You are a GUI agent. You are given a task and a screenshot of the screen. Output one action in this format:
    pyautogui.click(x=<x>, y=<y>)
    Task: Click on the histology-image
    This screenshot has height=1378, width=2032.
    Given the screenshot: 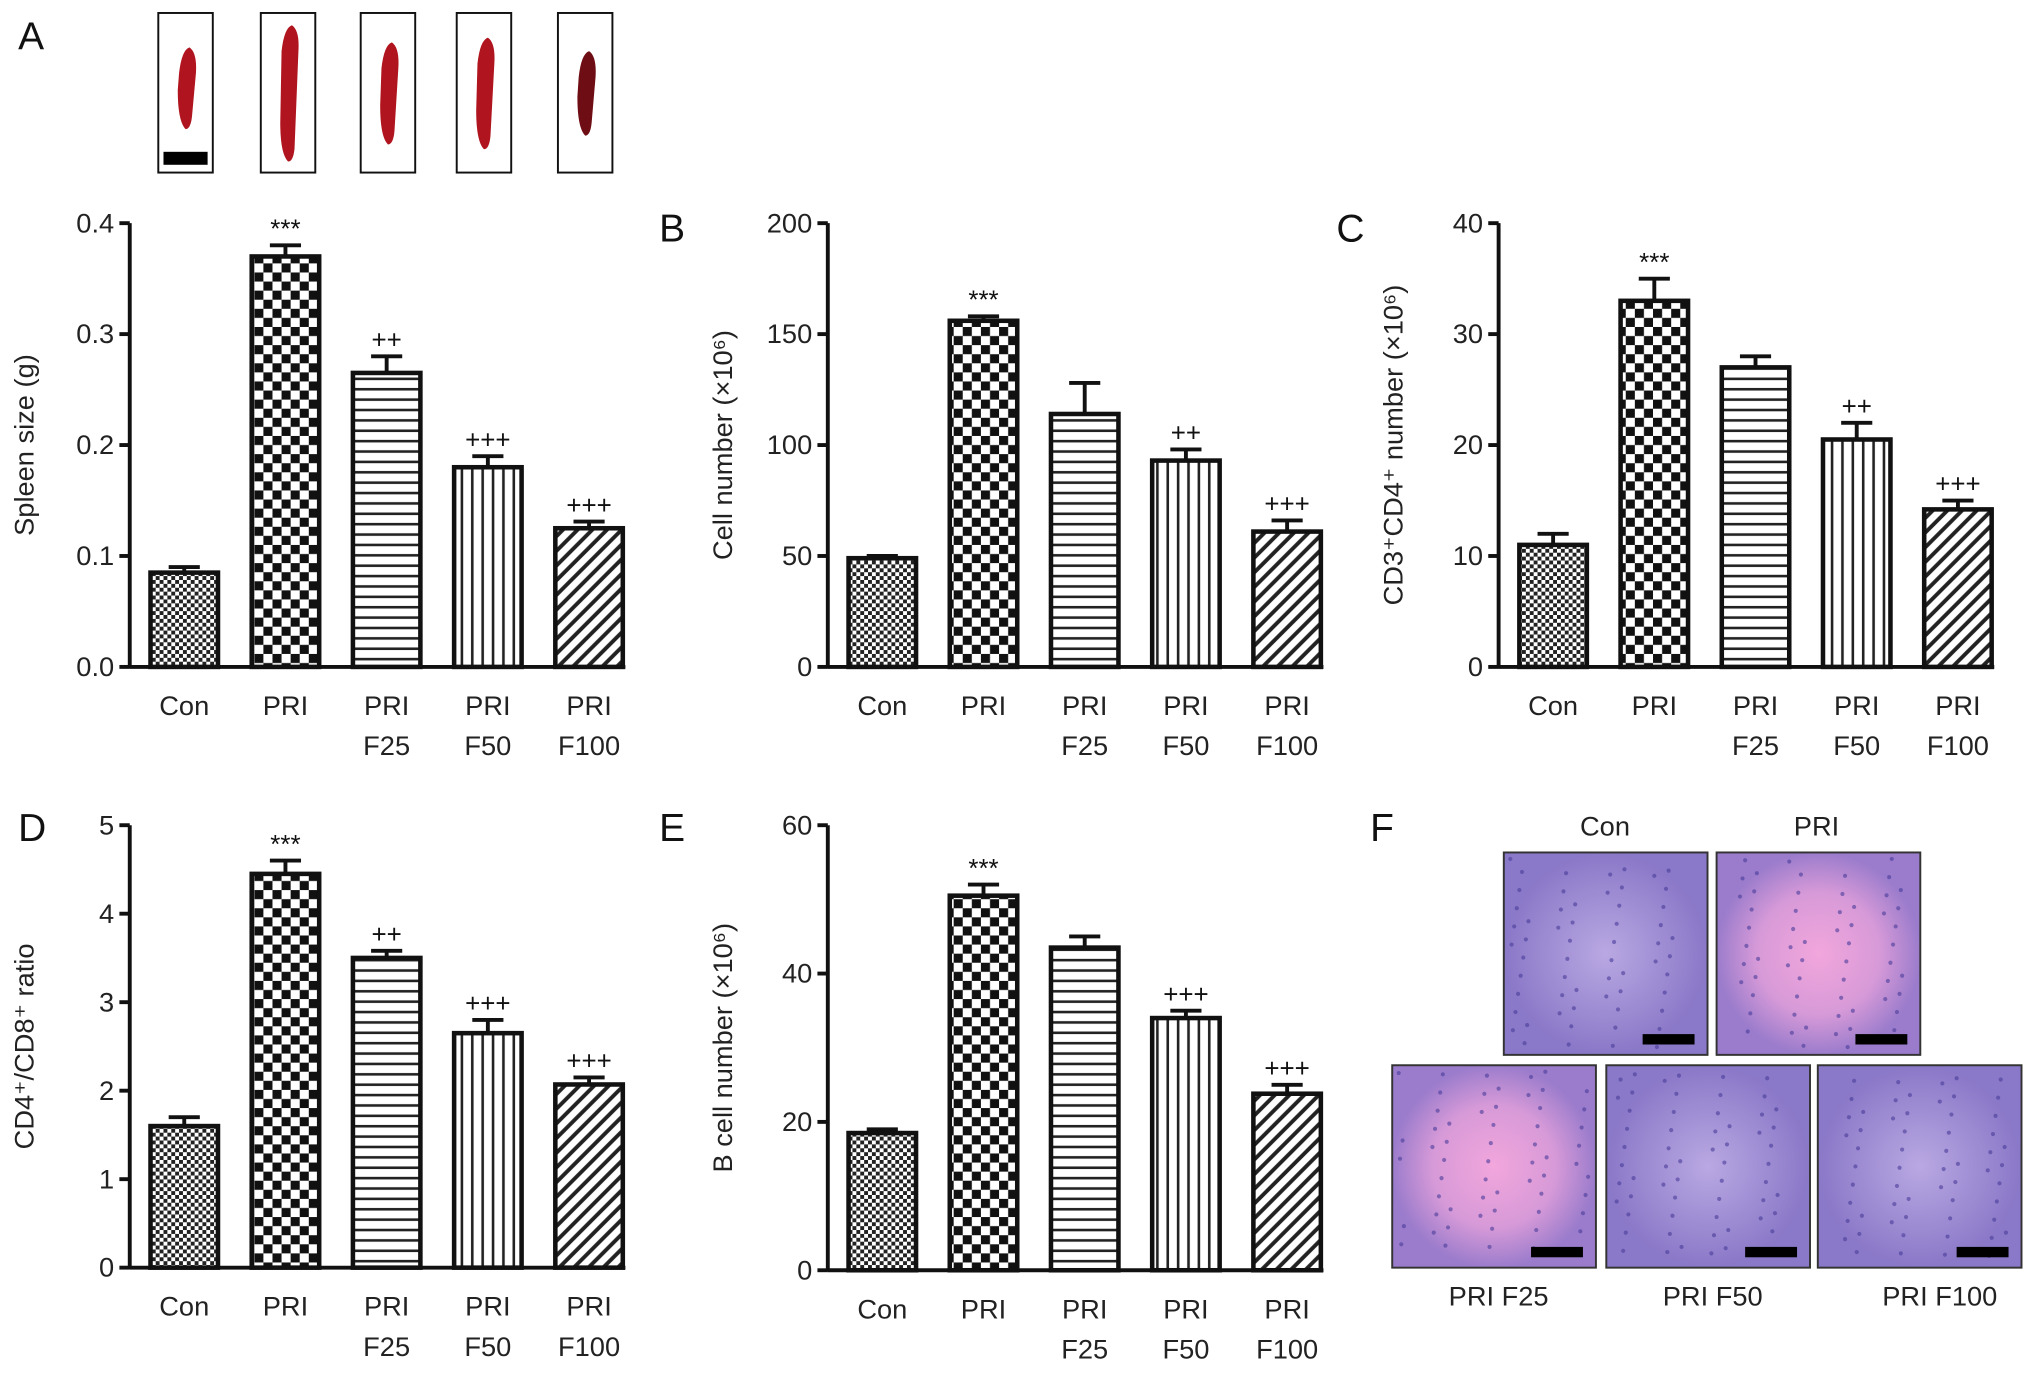 What is the action you would take?
    pyautogui.click(x=1605, y=953)
    